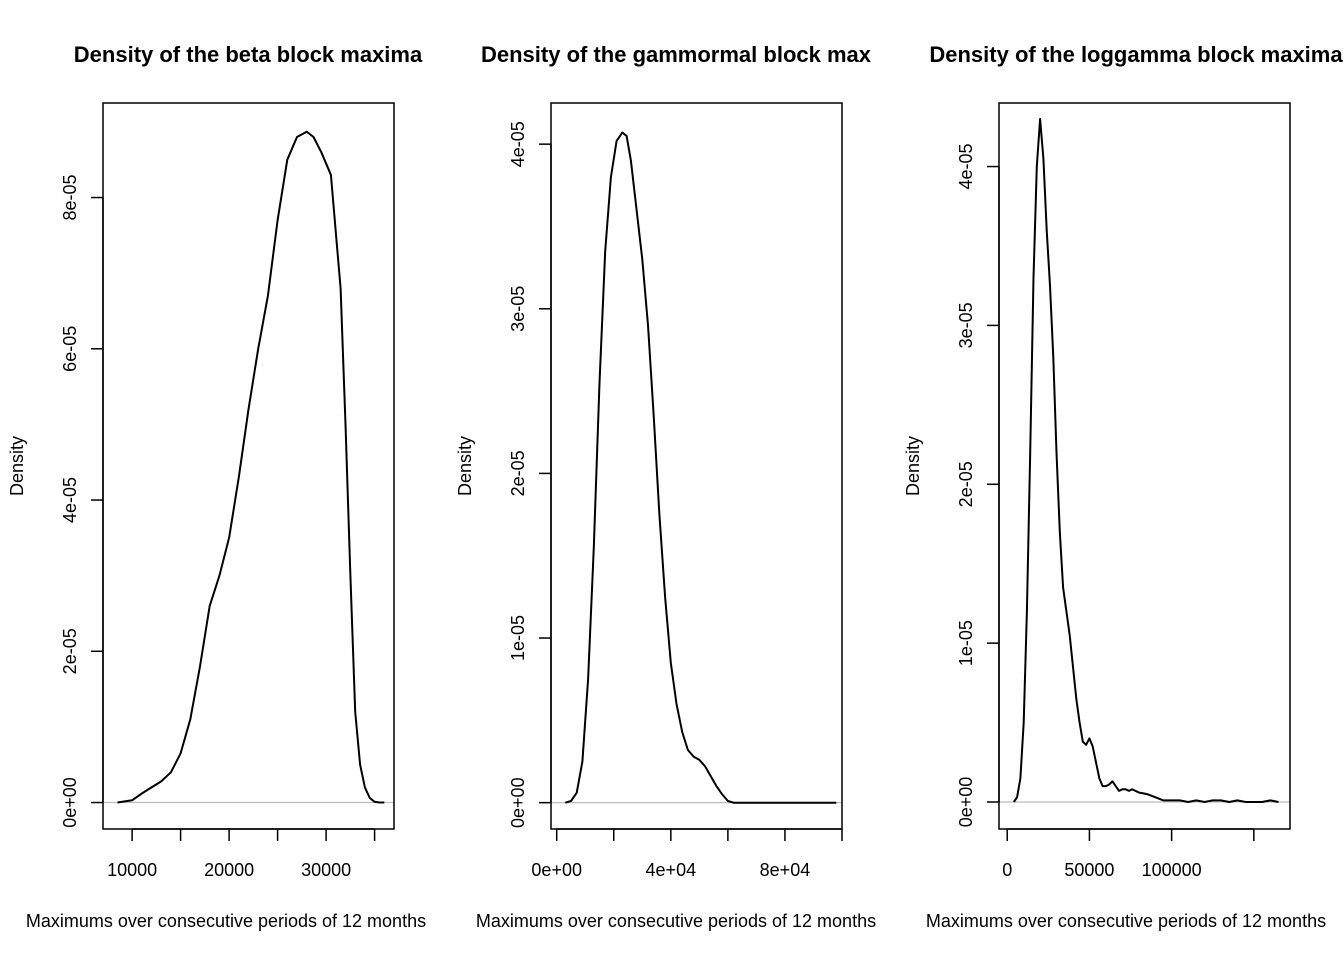 The height and width of the screenshot is (960, 1344). What do you see at coordinates (785, 870) in the screenshot?
I see `x-tick-label: 8e+04` at bounding box center [785, 870].